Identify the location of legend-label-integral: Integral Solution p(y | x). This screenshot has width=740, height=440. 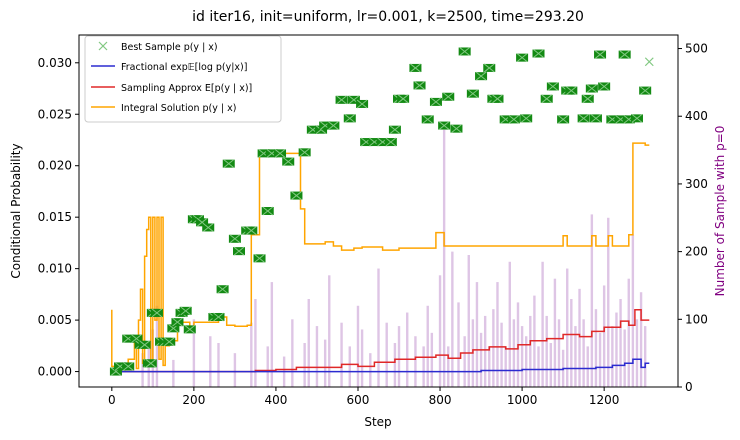
(178, 108).